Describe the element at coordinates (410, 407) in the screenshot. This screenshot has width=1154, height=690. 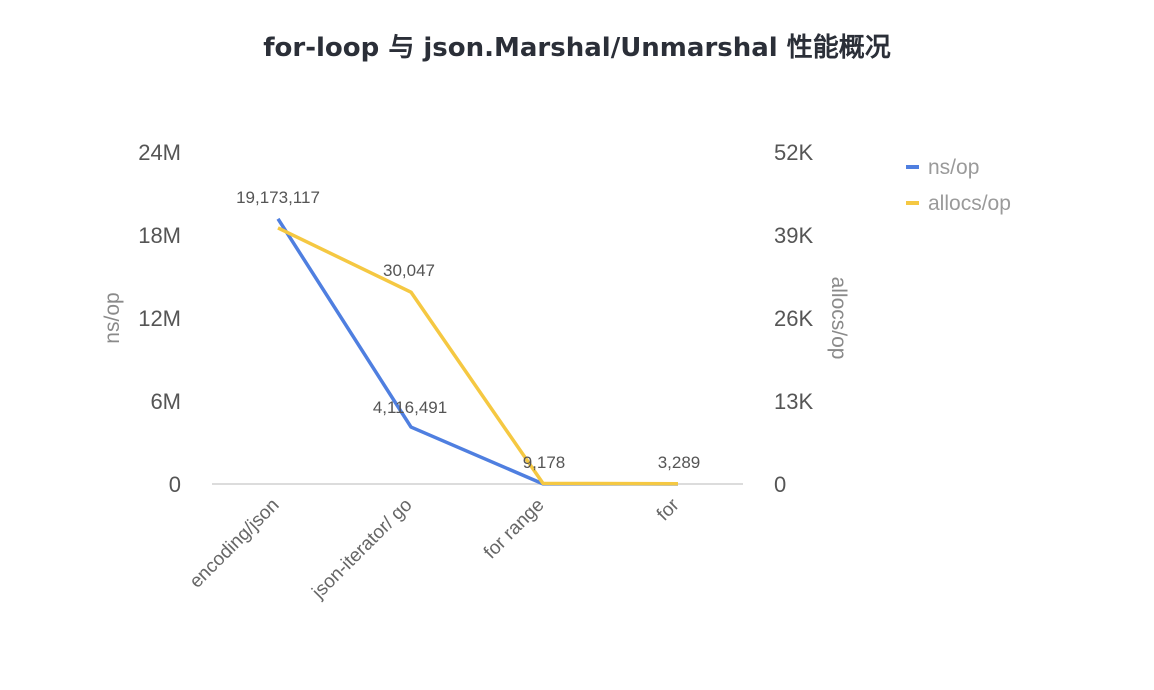
I see `data-label: 4,116,491` at that location.